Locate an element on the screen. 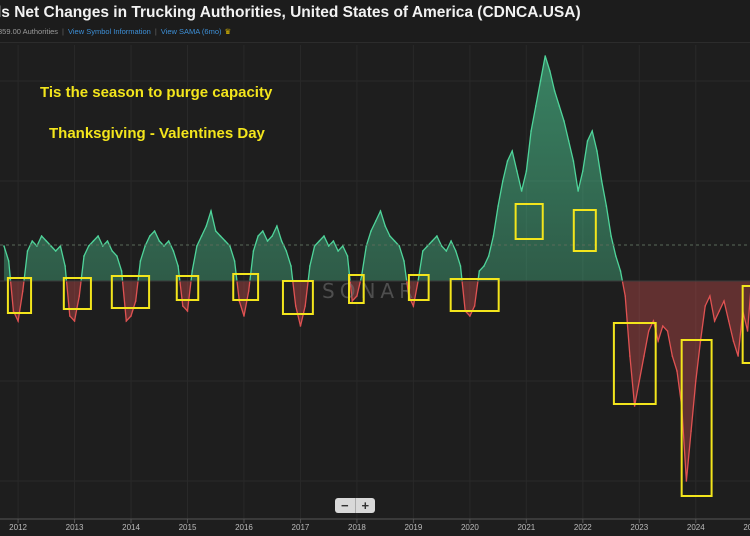 This screenshot has height=536, width=750. annotation-purge: Tis the season to purge capacity is located at coordinates (156, 92).